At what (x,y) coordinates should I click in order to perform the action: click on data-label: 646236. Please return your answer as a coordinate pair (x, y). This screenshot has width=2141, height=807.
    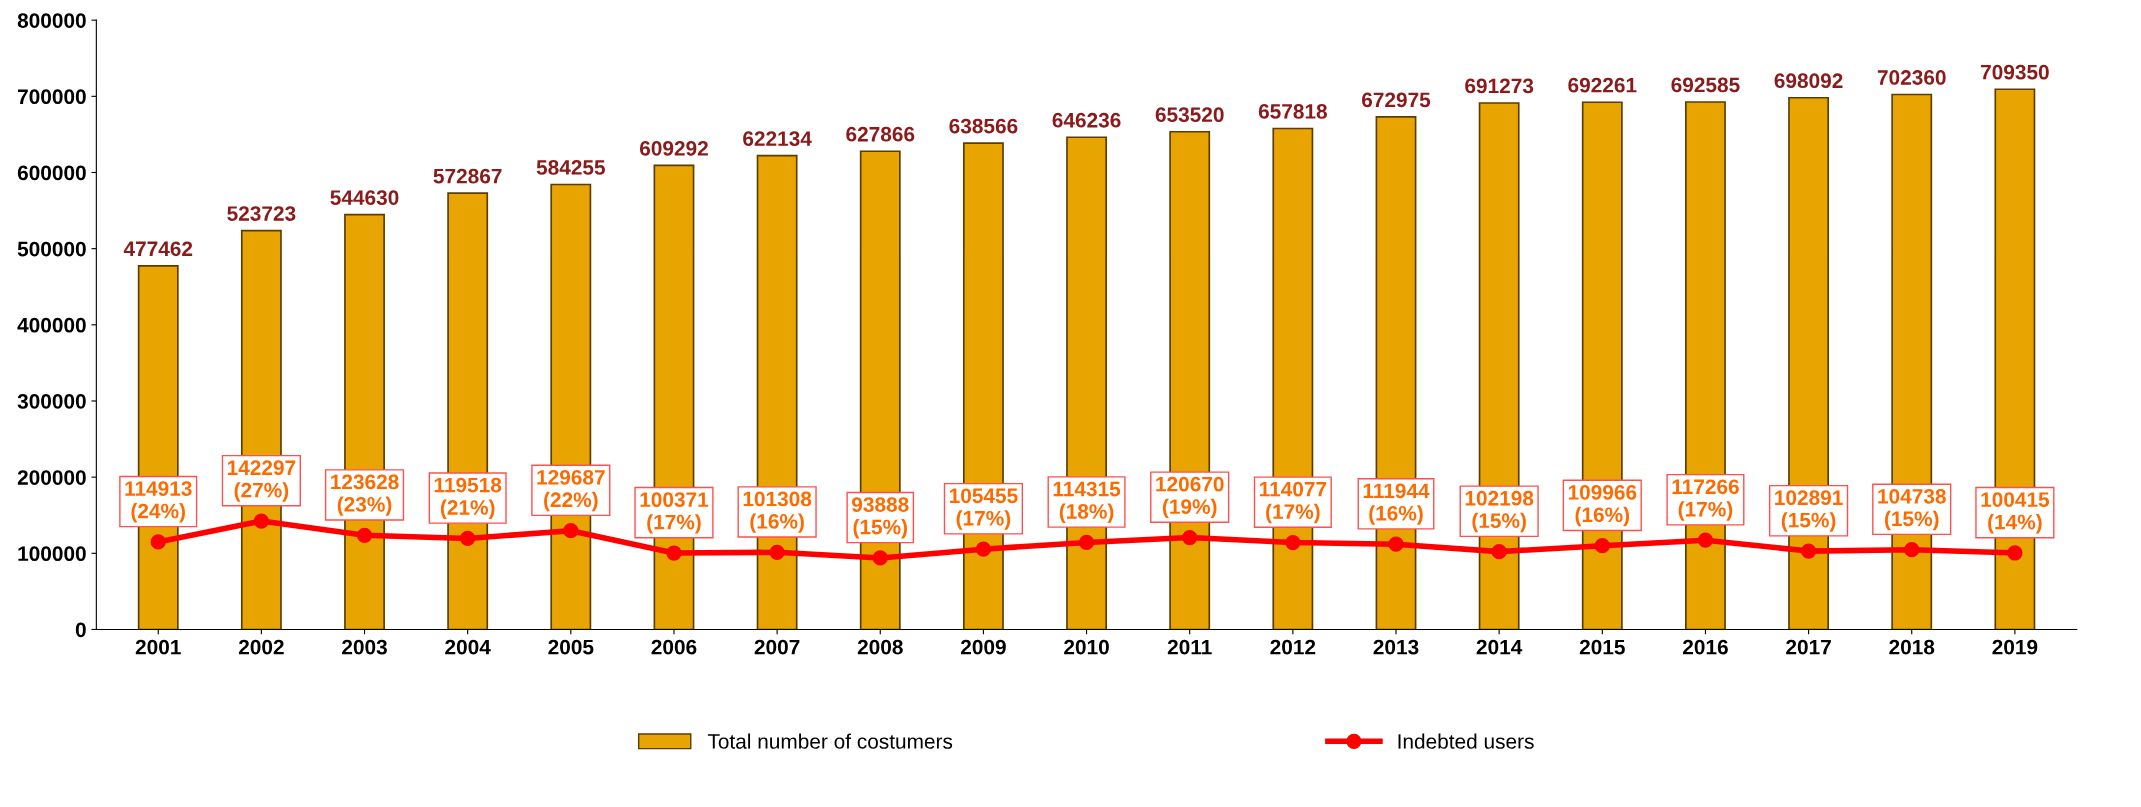
    Looking at the image, I should click on (1086, 120).